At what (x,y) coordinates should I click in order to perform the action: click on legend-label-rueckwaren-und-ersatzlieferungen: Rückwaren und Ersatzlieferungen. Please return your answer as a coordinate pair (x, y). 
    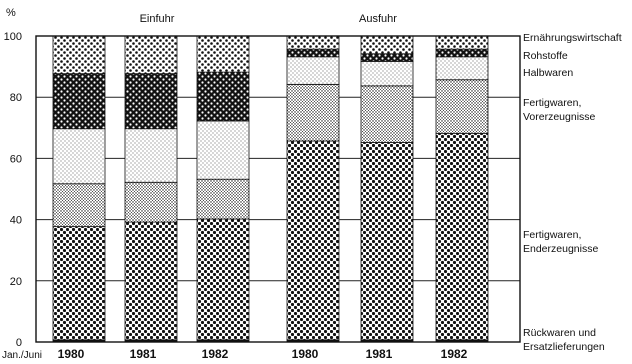
    Looking at the image, I should click on (564, 340).